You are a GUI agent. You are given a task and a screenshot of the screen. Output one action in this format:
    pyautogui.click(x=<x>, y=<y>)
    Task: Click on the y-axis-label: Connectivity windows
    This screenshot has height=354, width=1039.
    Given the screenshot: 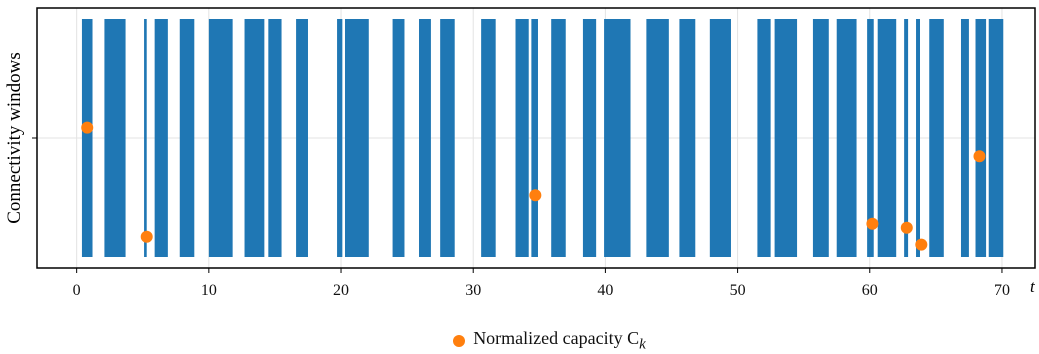 What is the action you would take?
    pyautogui.click(x=14, y=138)
    